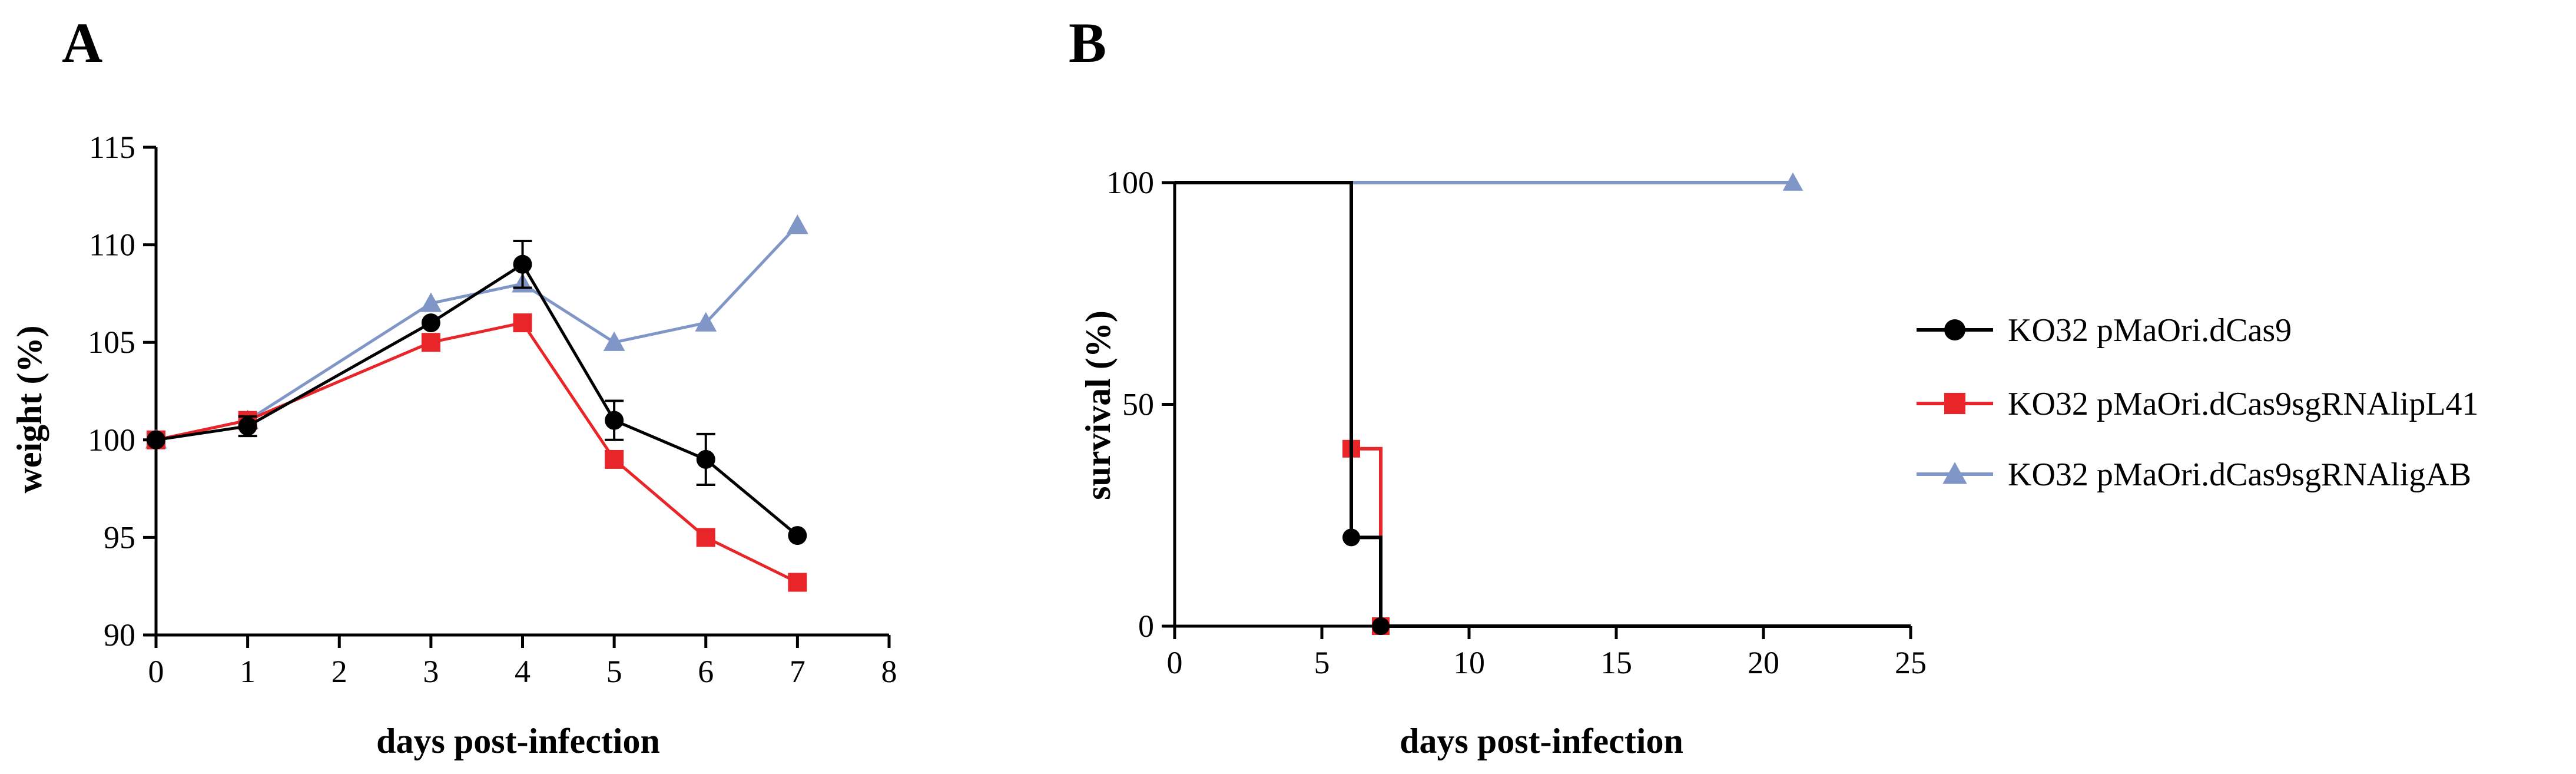 The image size is (2576, 774). I want to click on panel-b-x-axis-title: days post-infection, so click(1542, 741).